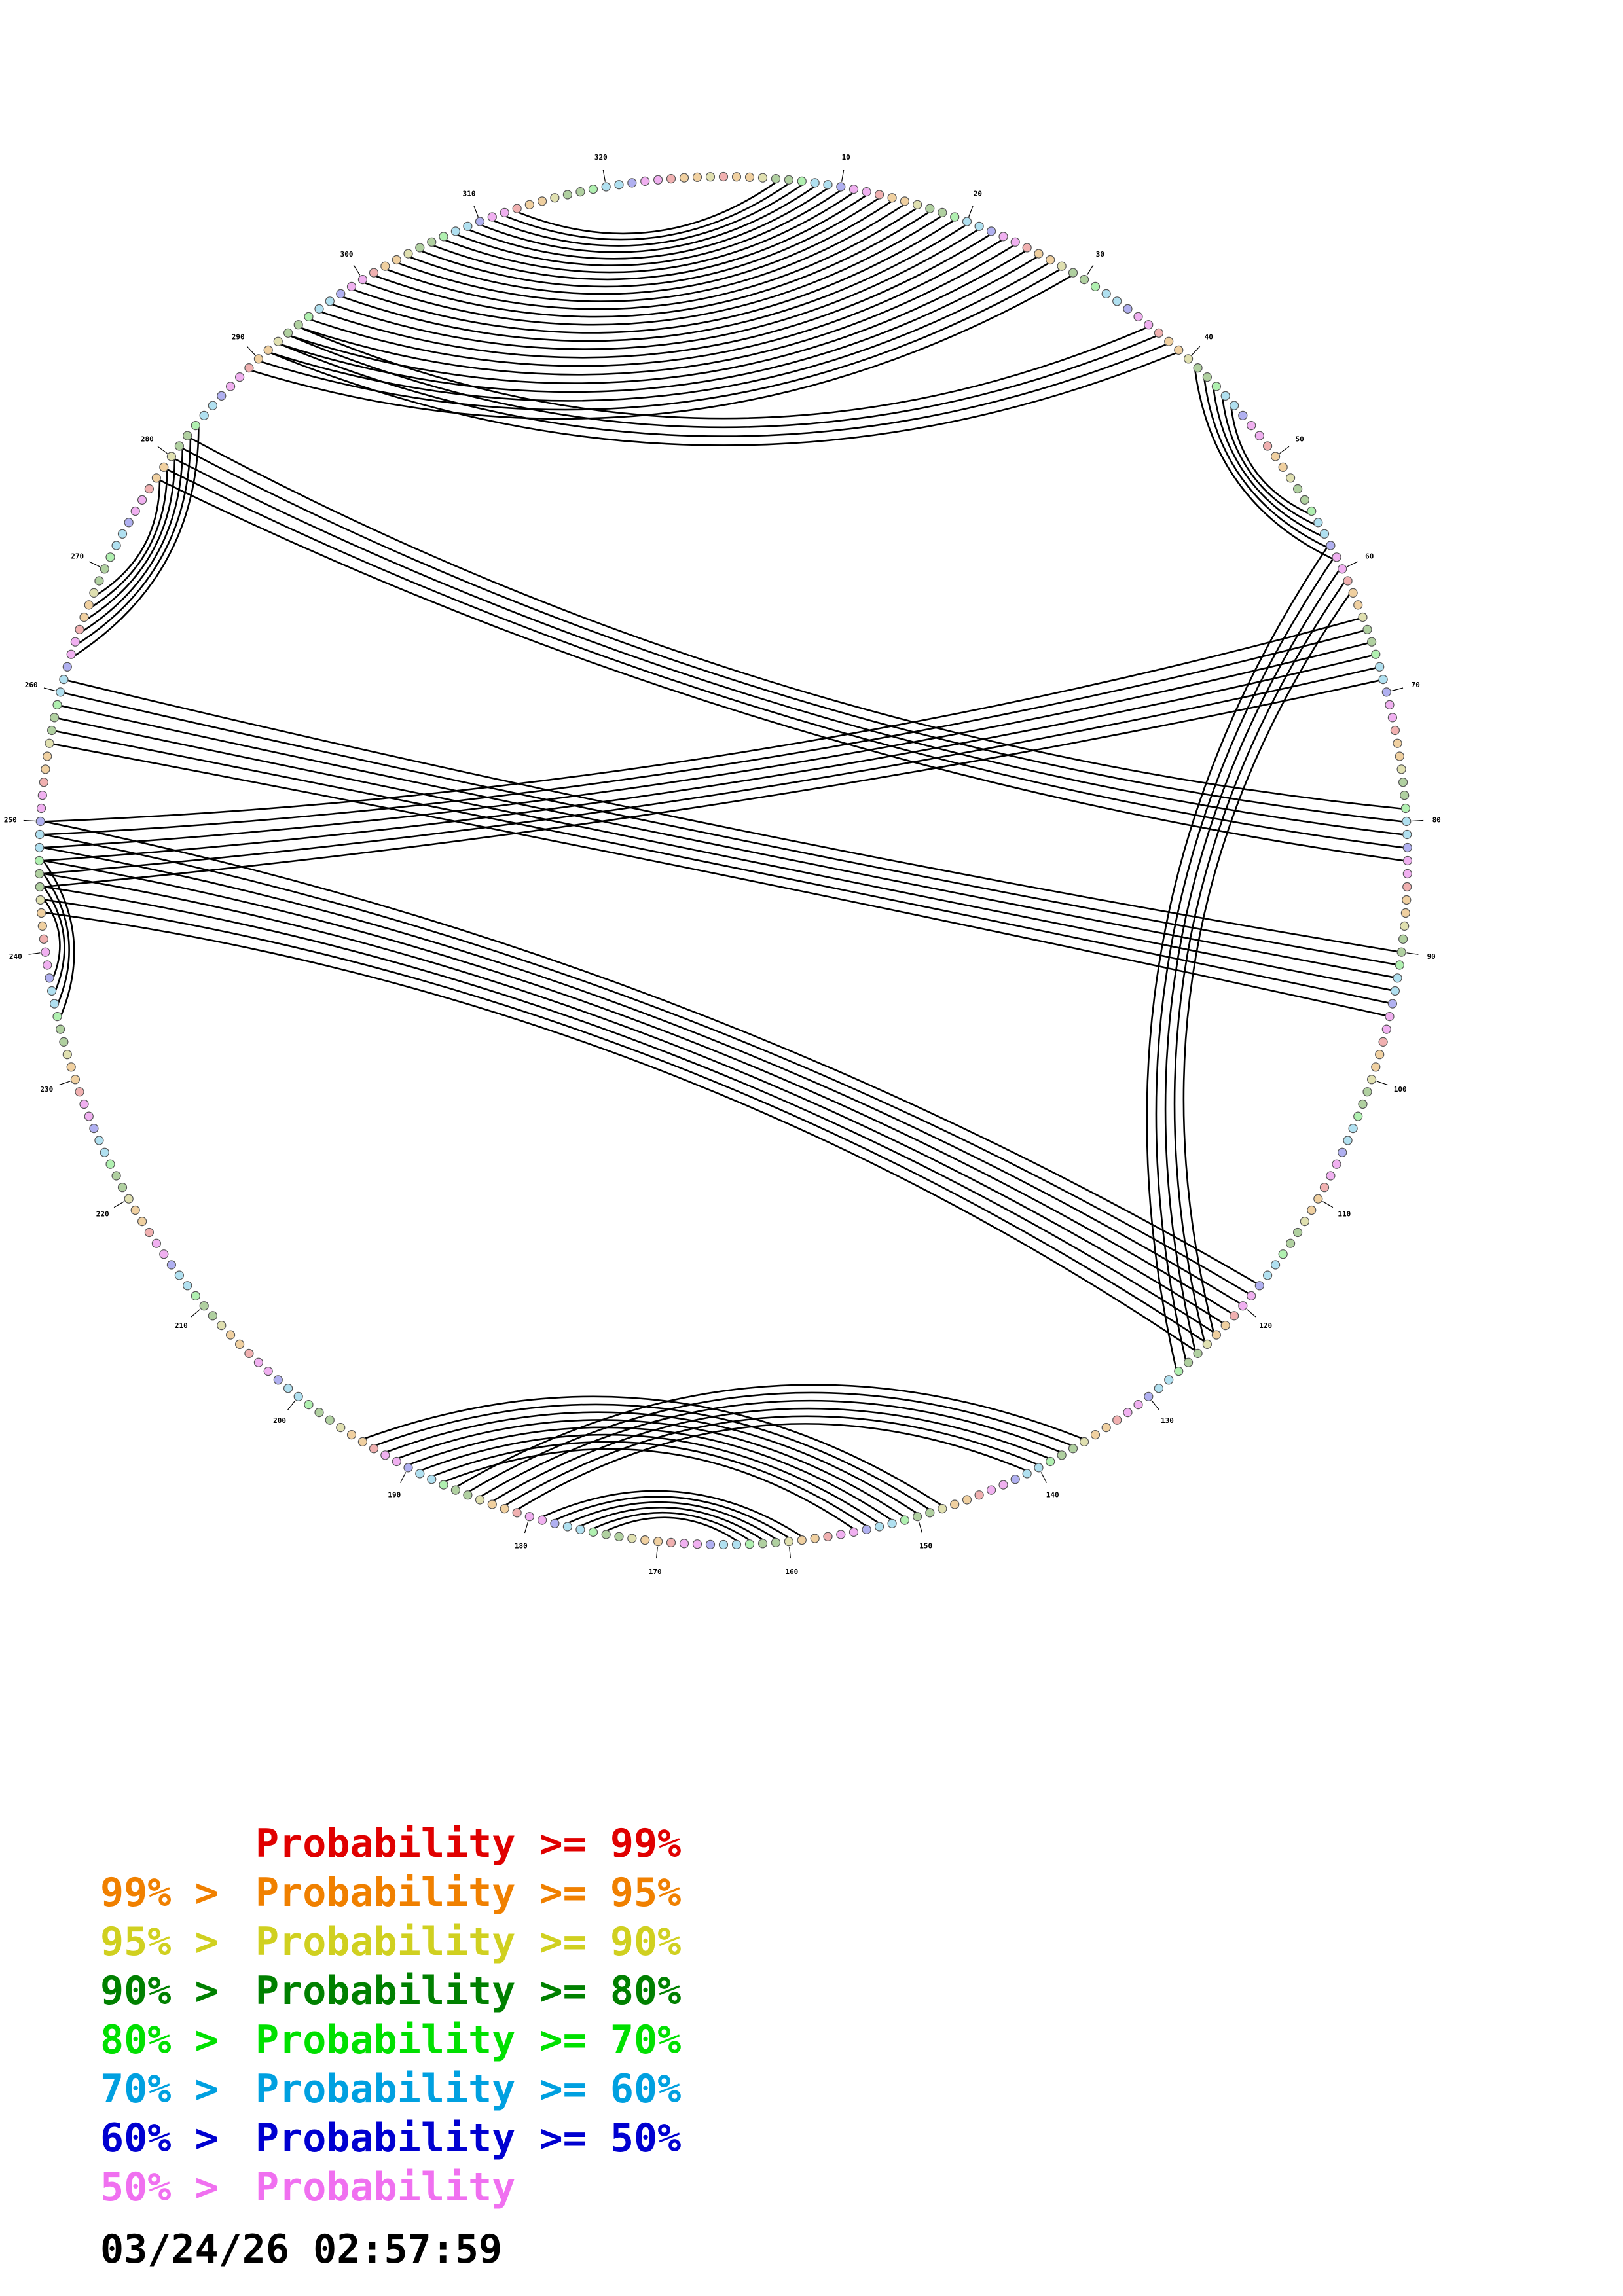 Image resolution: width=1623 pixels, height=2296 pixels. Describe the element at coordinates (1100, 254) in the screenshot. I see `tick-label: 30` at that location.